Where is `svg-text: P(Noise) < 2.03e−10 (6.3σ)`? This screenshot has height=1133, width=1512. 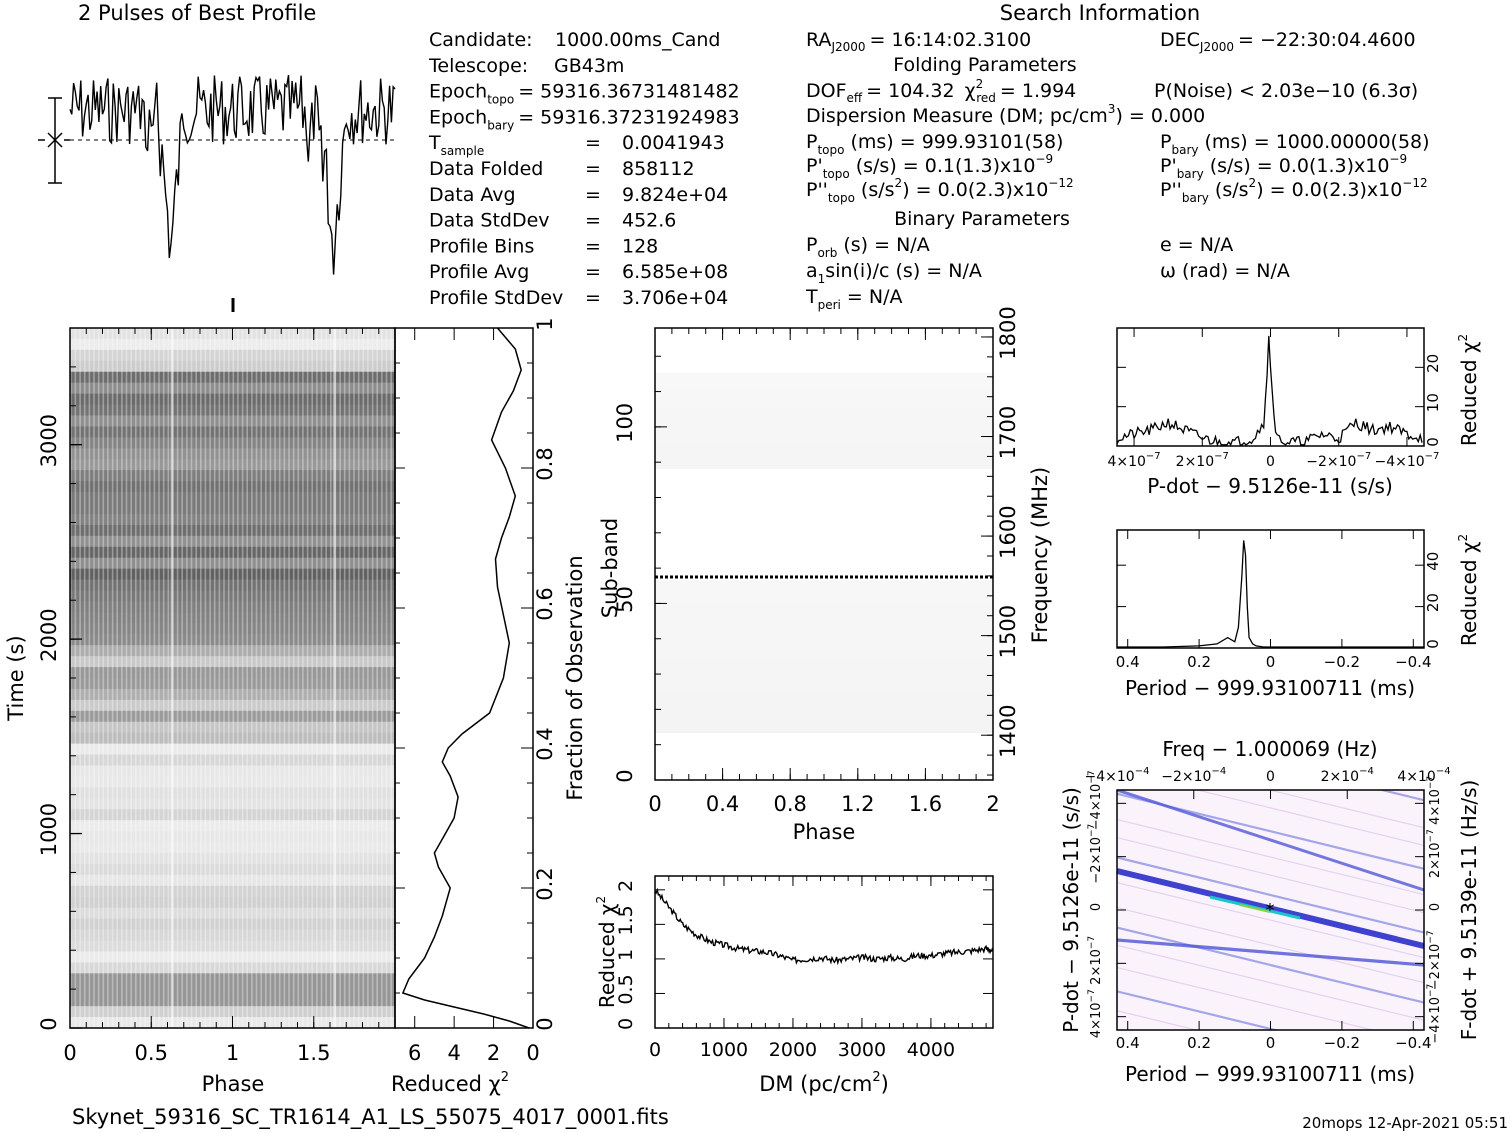 svg-text: P(Noise) < 2.03e−10 (6.3σ) is located at coordinates (1286, 91).